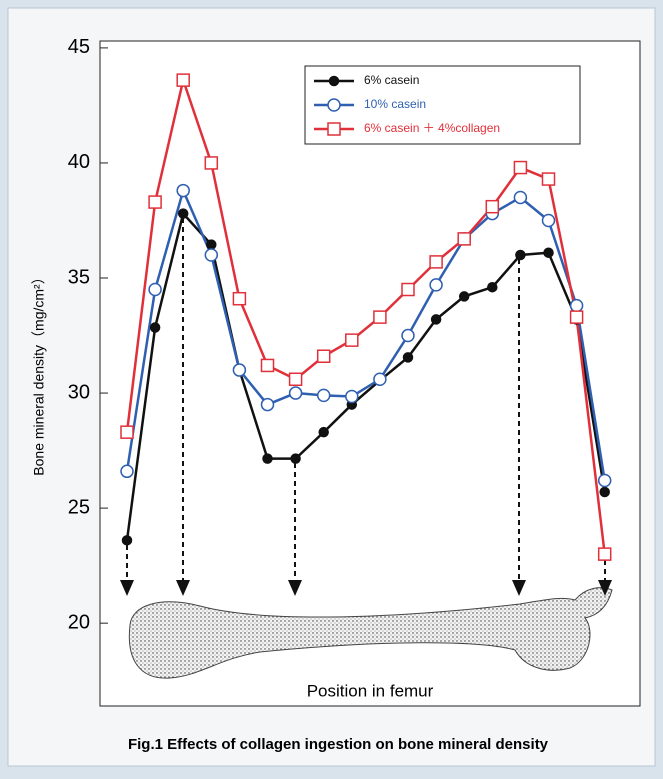  I want to click on arrowheads, so click(366, 588).